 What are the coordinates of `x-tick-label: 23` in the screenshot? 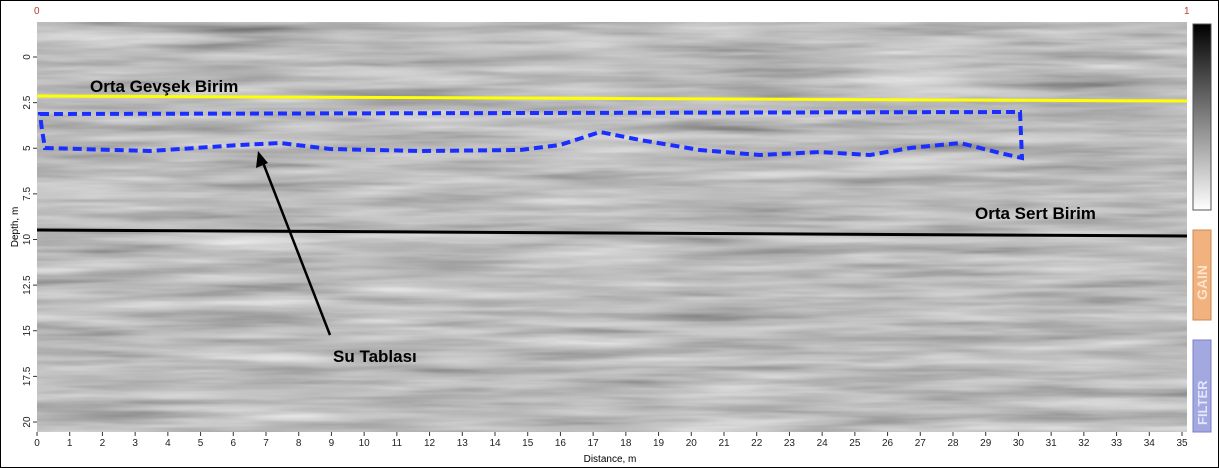 It's located at (790, 443).